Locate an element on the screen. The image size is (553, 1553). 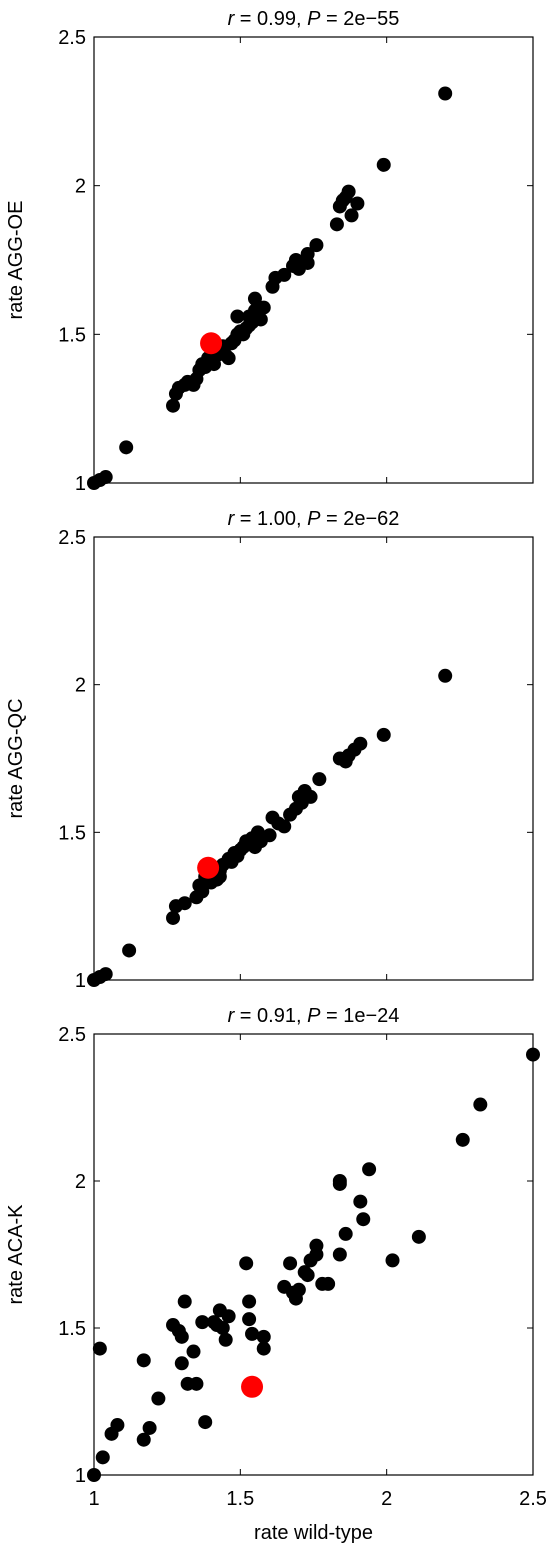
panel-title: r = 0.91, P = 1e−24 is located at coordinates (314, 1016).